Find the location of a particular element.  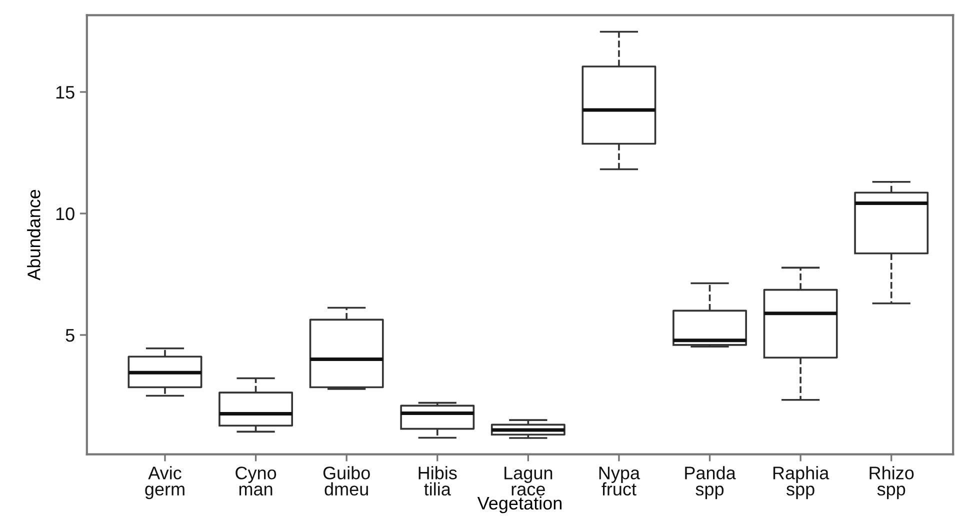

x-tick-label: Guibo dmeu is located at coordinates (346, 481).